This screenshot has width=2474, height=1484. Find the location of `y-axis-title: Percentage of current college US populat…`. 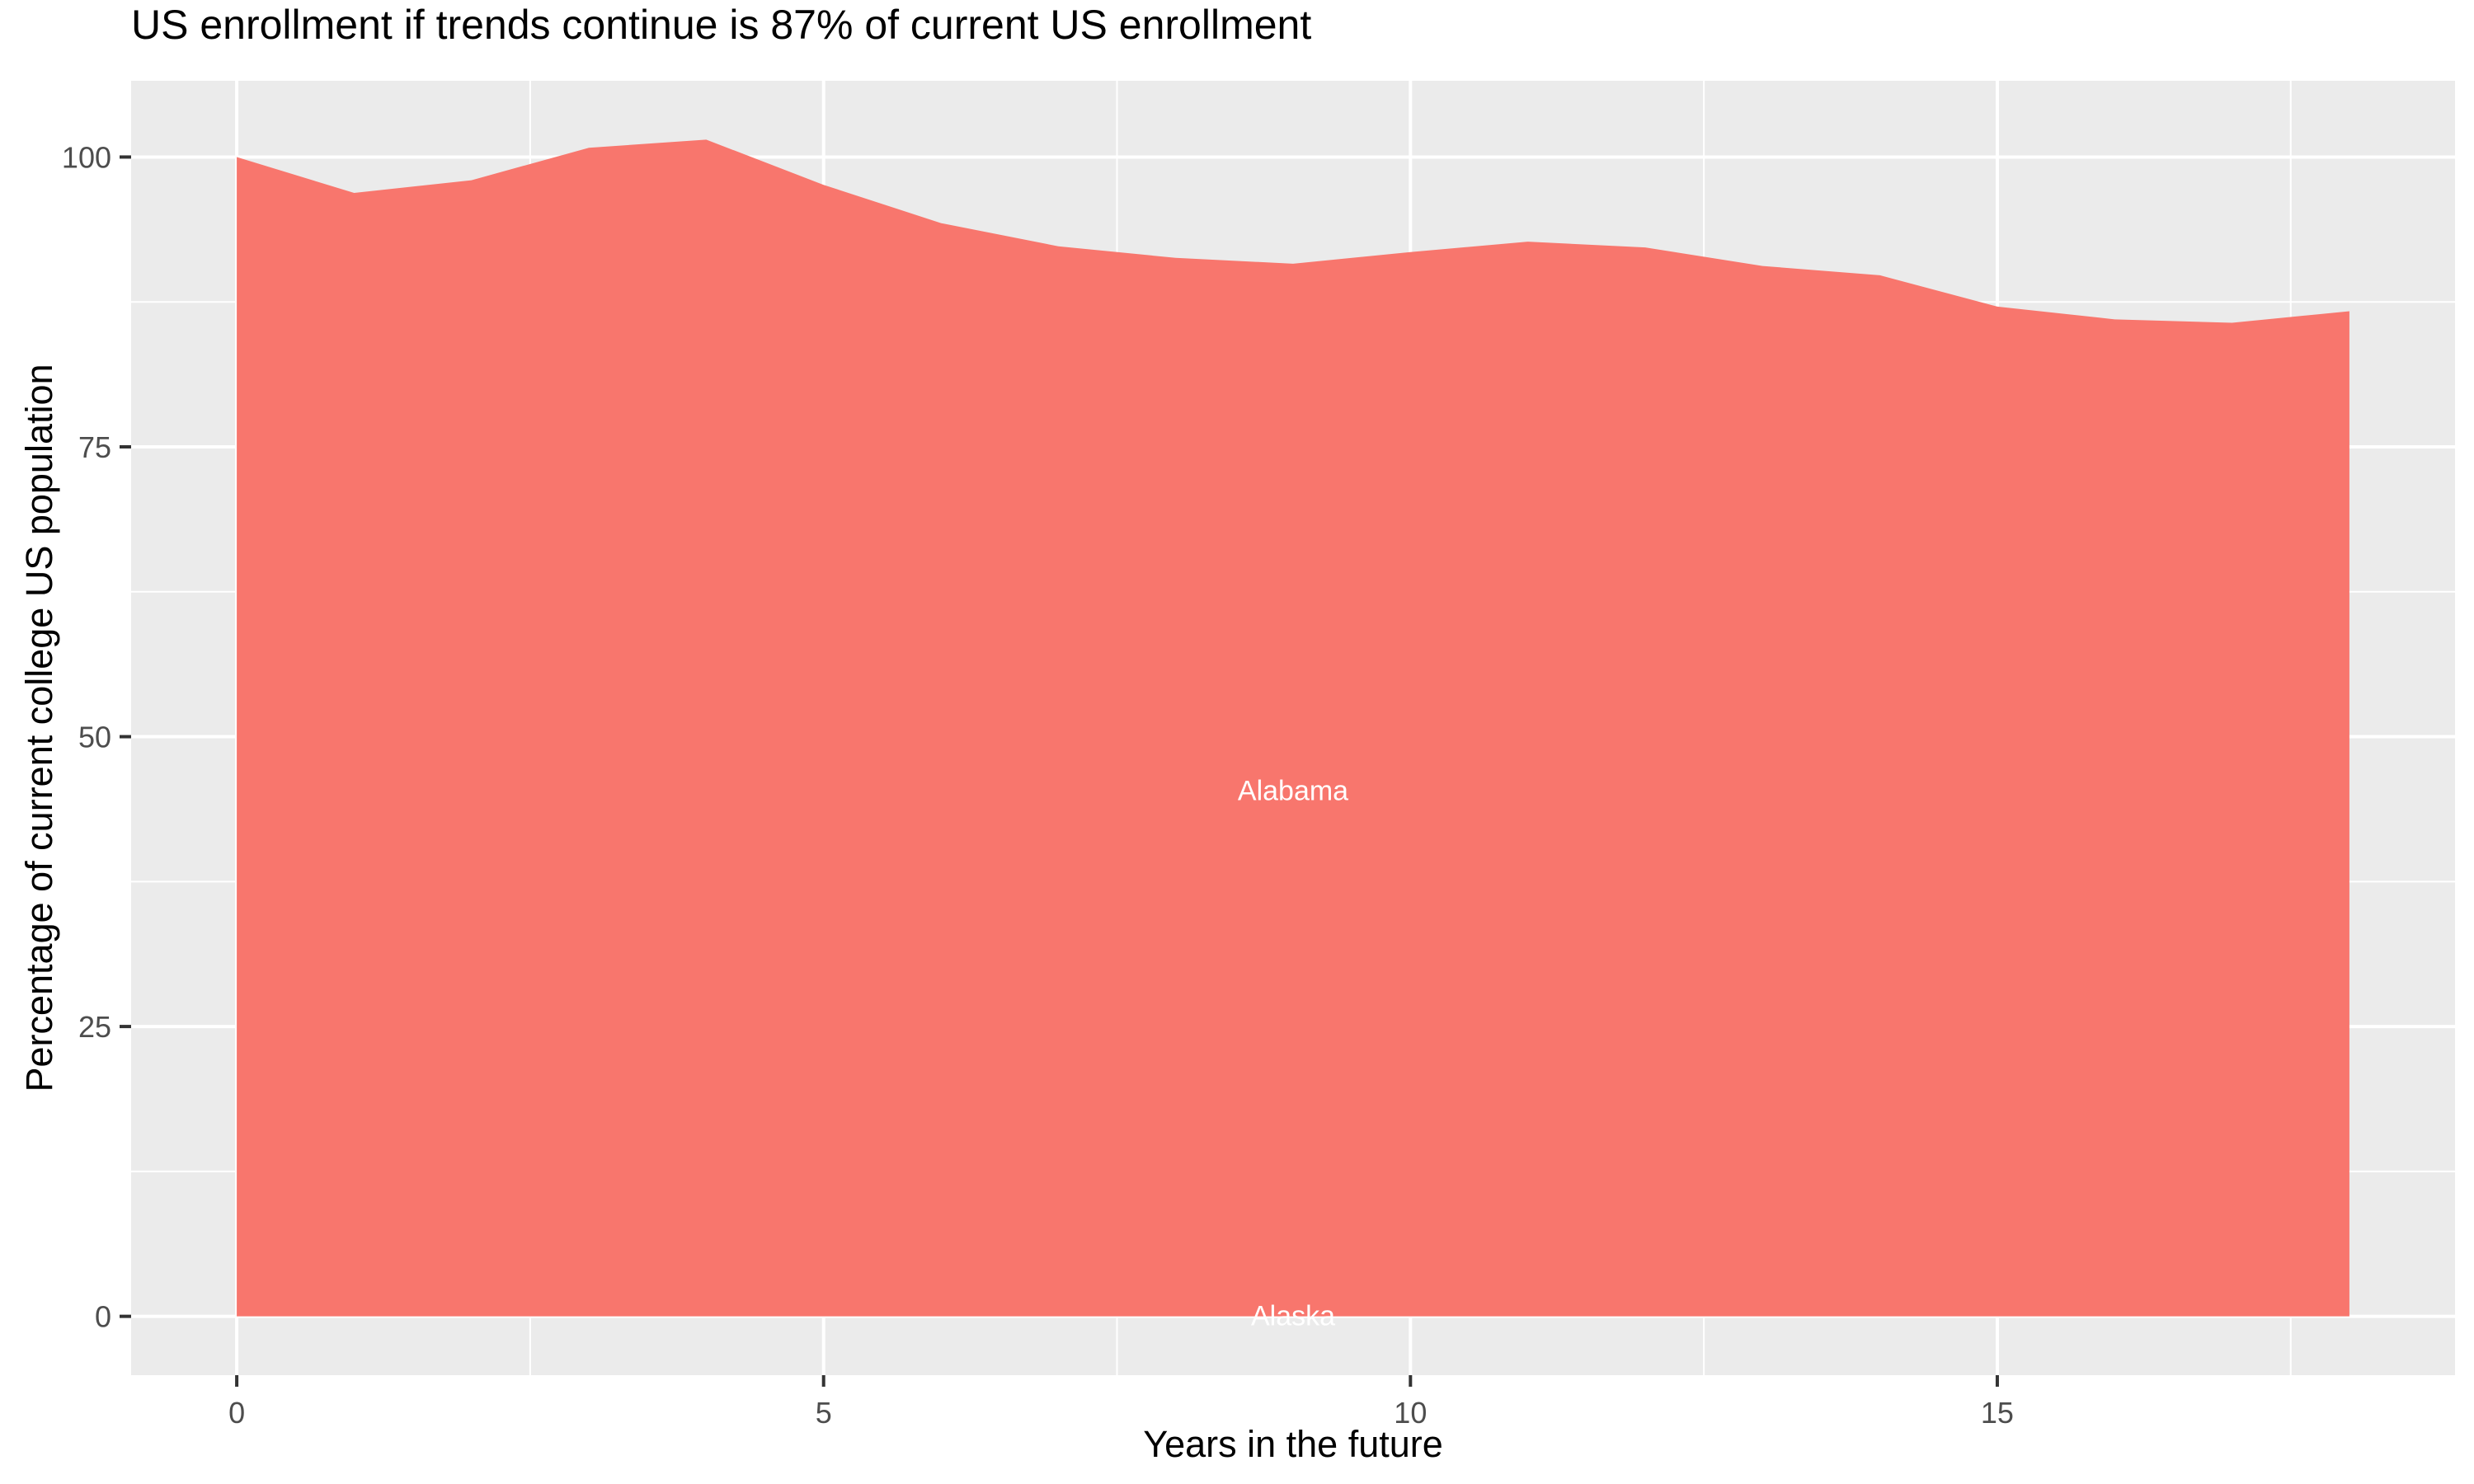

y-axis-title: Percentage of current college US populat… is located at coordinates (39, 728).